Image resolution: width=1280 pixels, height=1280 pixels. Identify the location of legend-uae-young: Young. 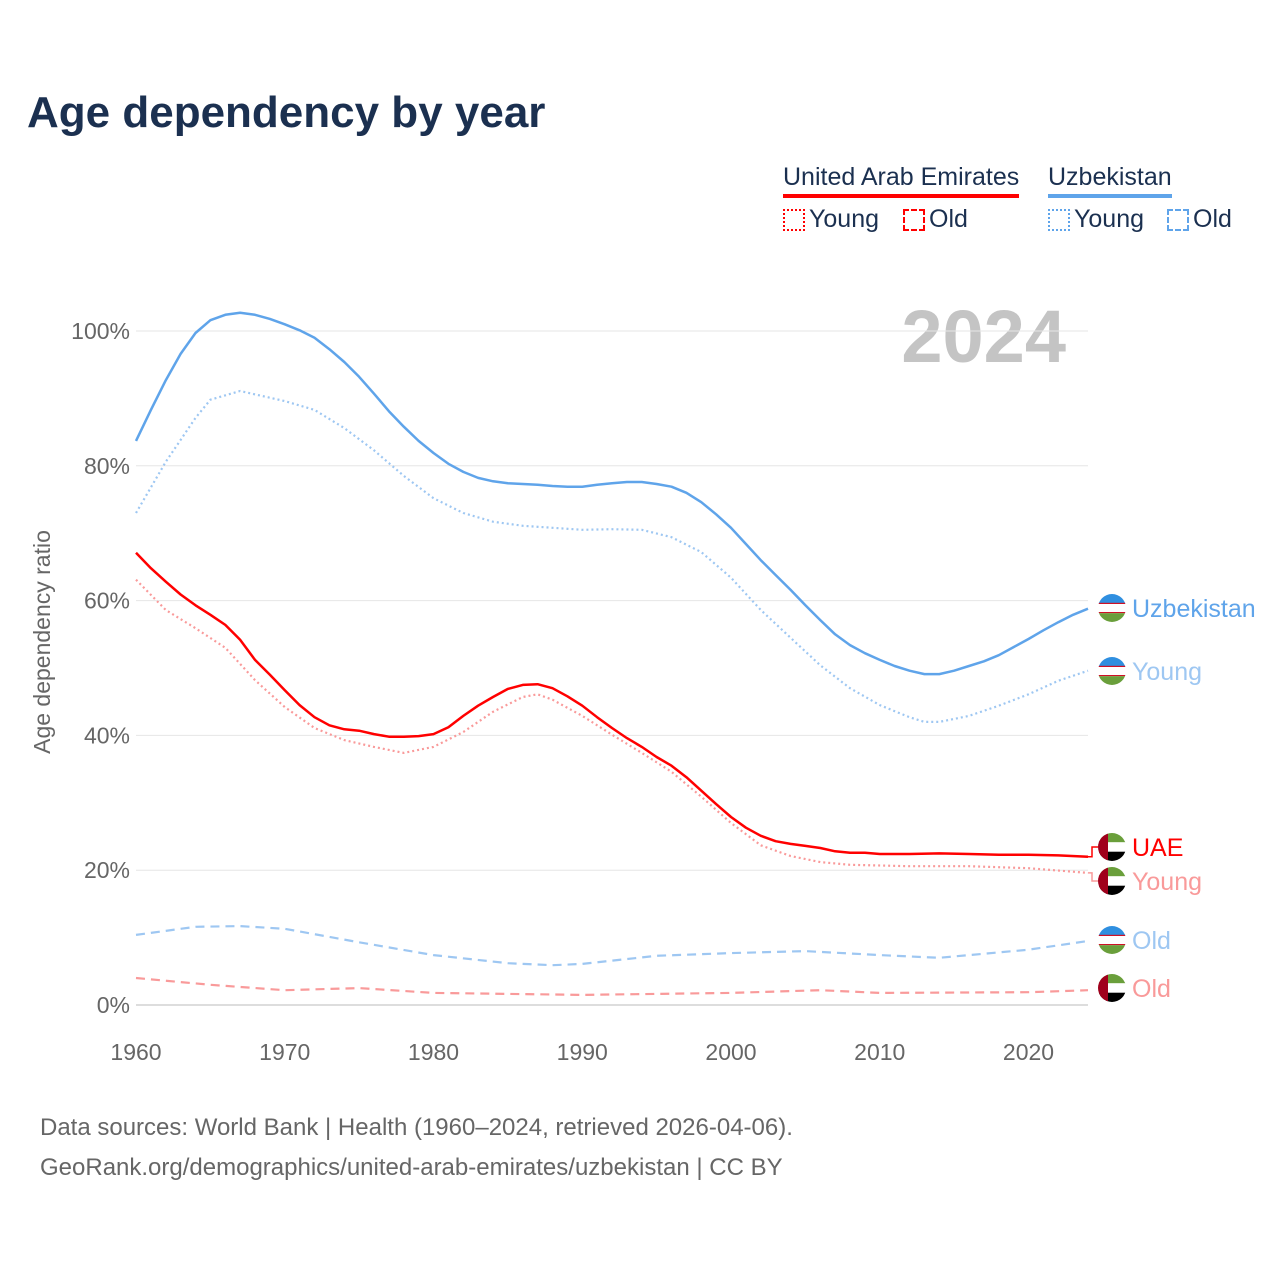
(831, 219).